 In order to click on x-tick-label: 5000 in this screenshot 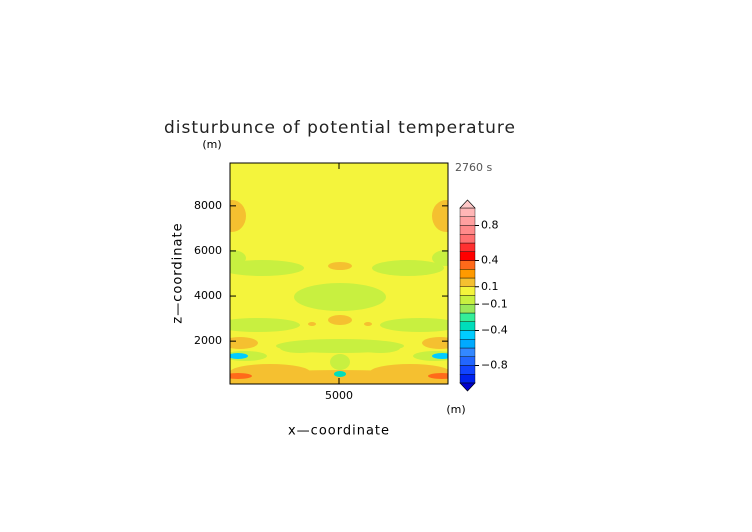, I will do `click(339, 395)`.